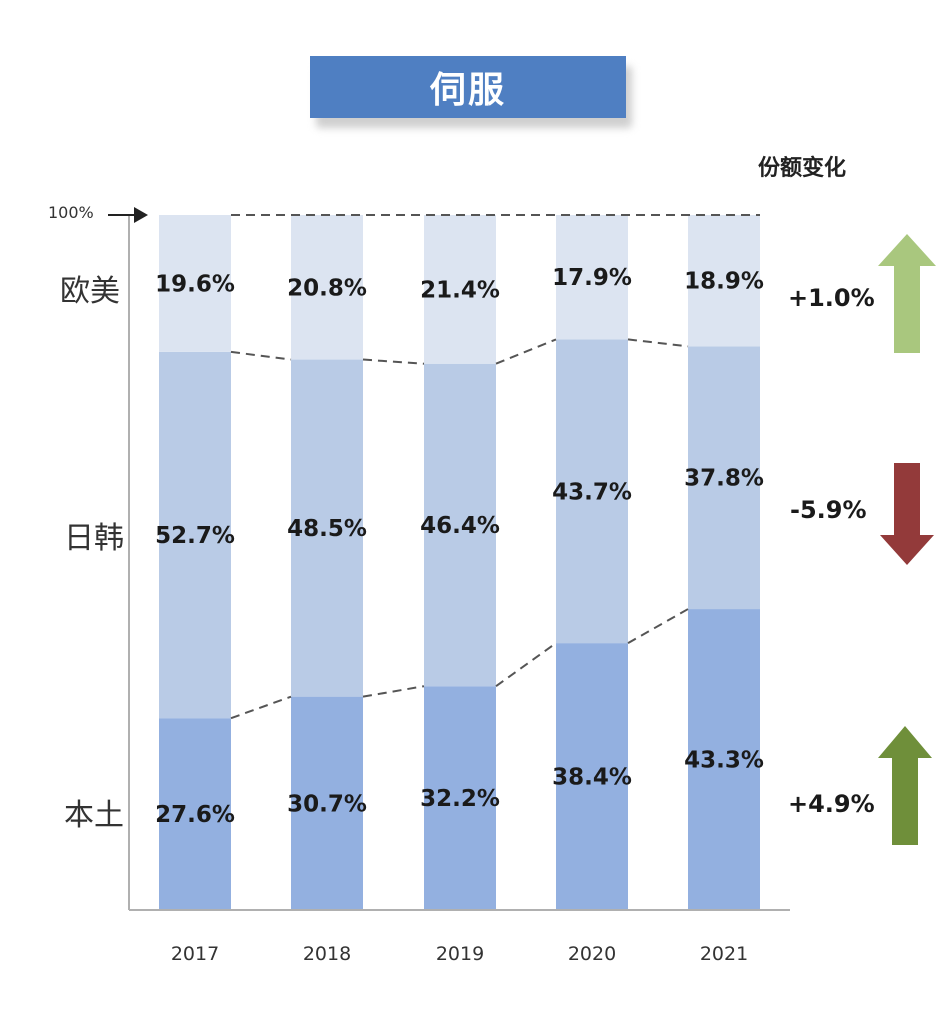 The width and height of the screenshot is (945, 1024). I want to click on bar-japan-korea-2021, so click(724, 478).